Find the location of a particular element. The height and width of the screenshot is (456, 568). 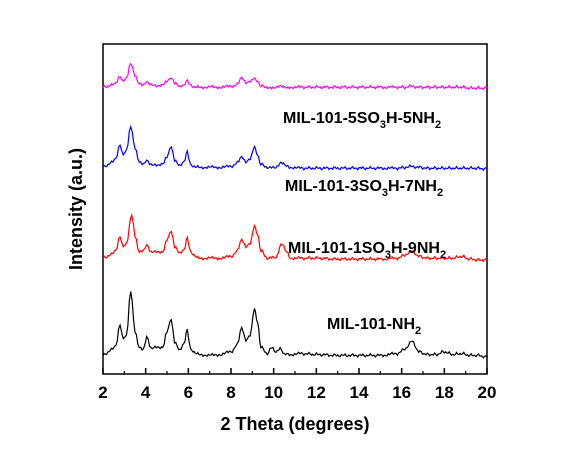

y-axis-title: Intensity (a.u.) is located at coordinates (76, 209).